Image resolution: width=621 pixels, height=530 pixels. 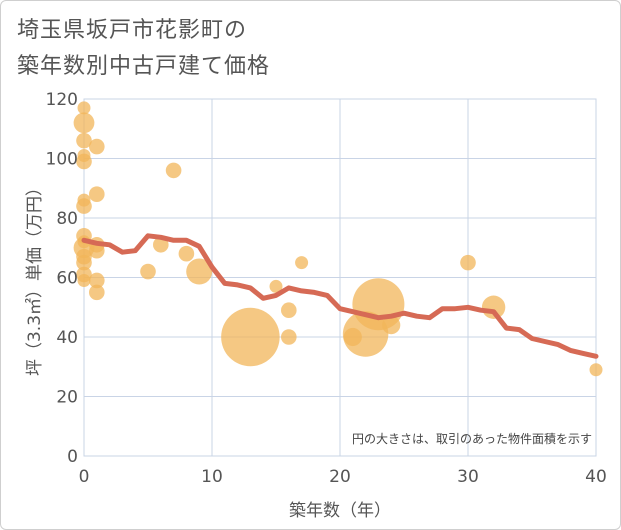 What do you see at coordinates (596, 477) in the screenshot?
I see `x-tick-label: 40` at bounding box center [596, 477].